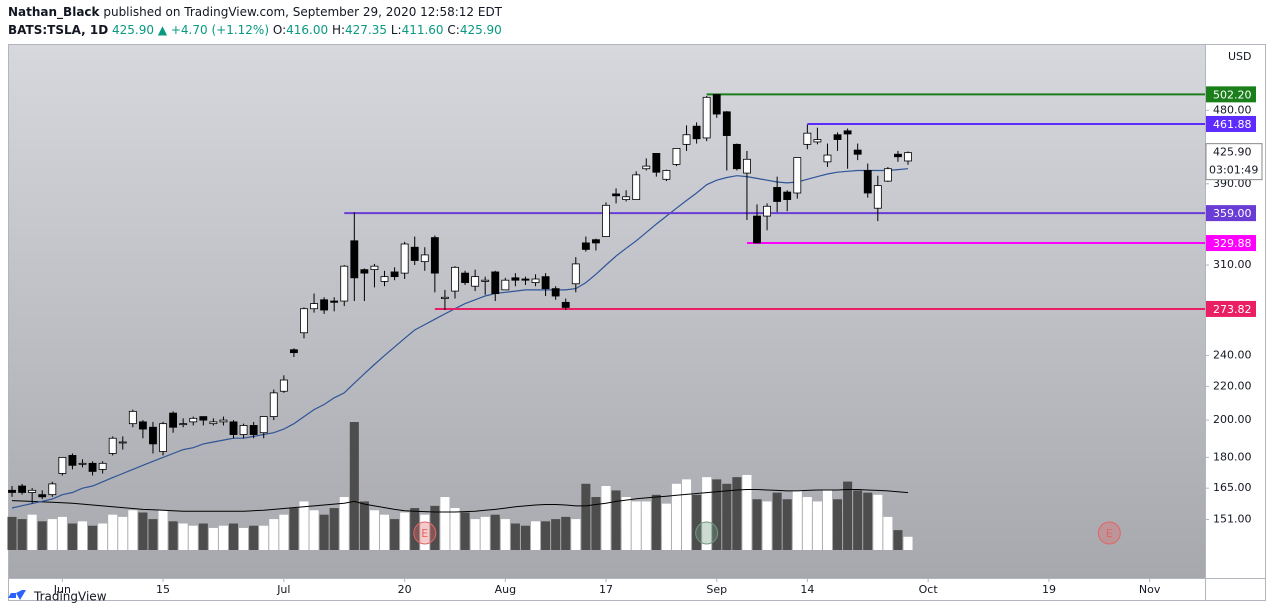 This screenshot has width=1274, height=615. I want to click on x-tick-label: 14, so click(807, 589).